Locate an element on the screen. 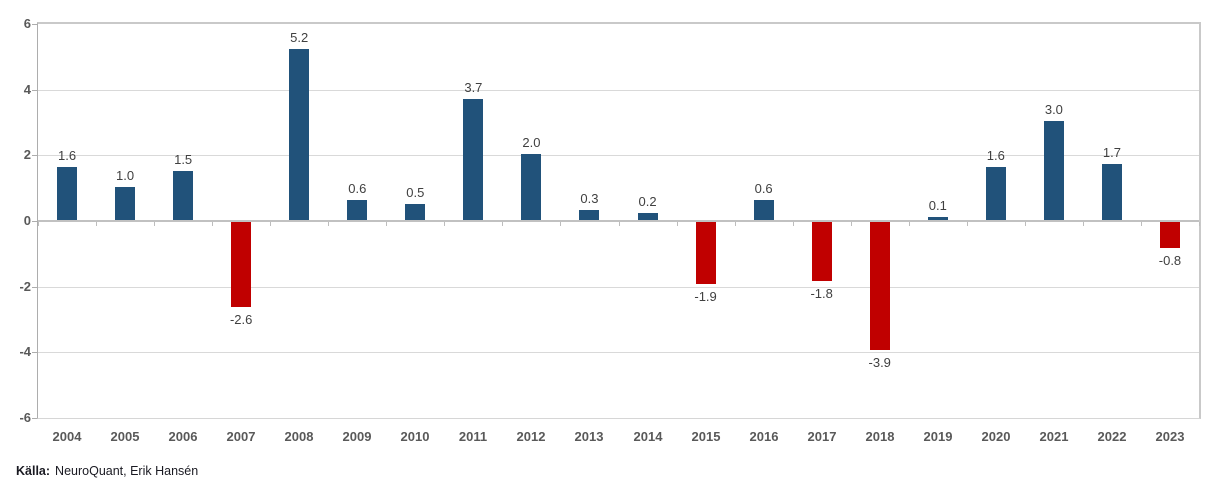 This screenshot has width=1215, height=501. bar-value-label: -2.6 is located at coordinates (241, 319).